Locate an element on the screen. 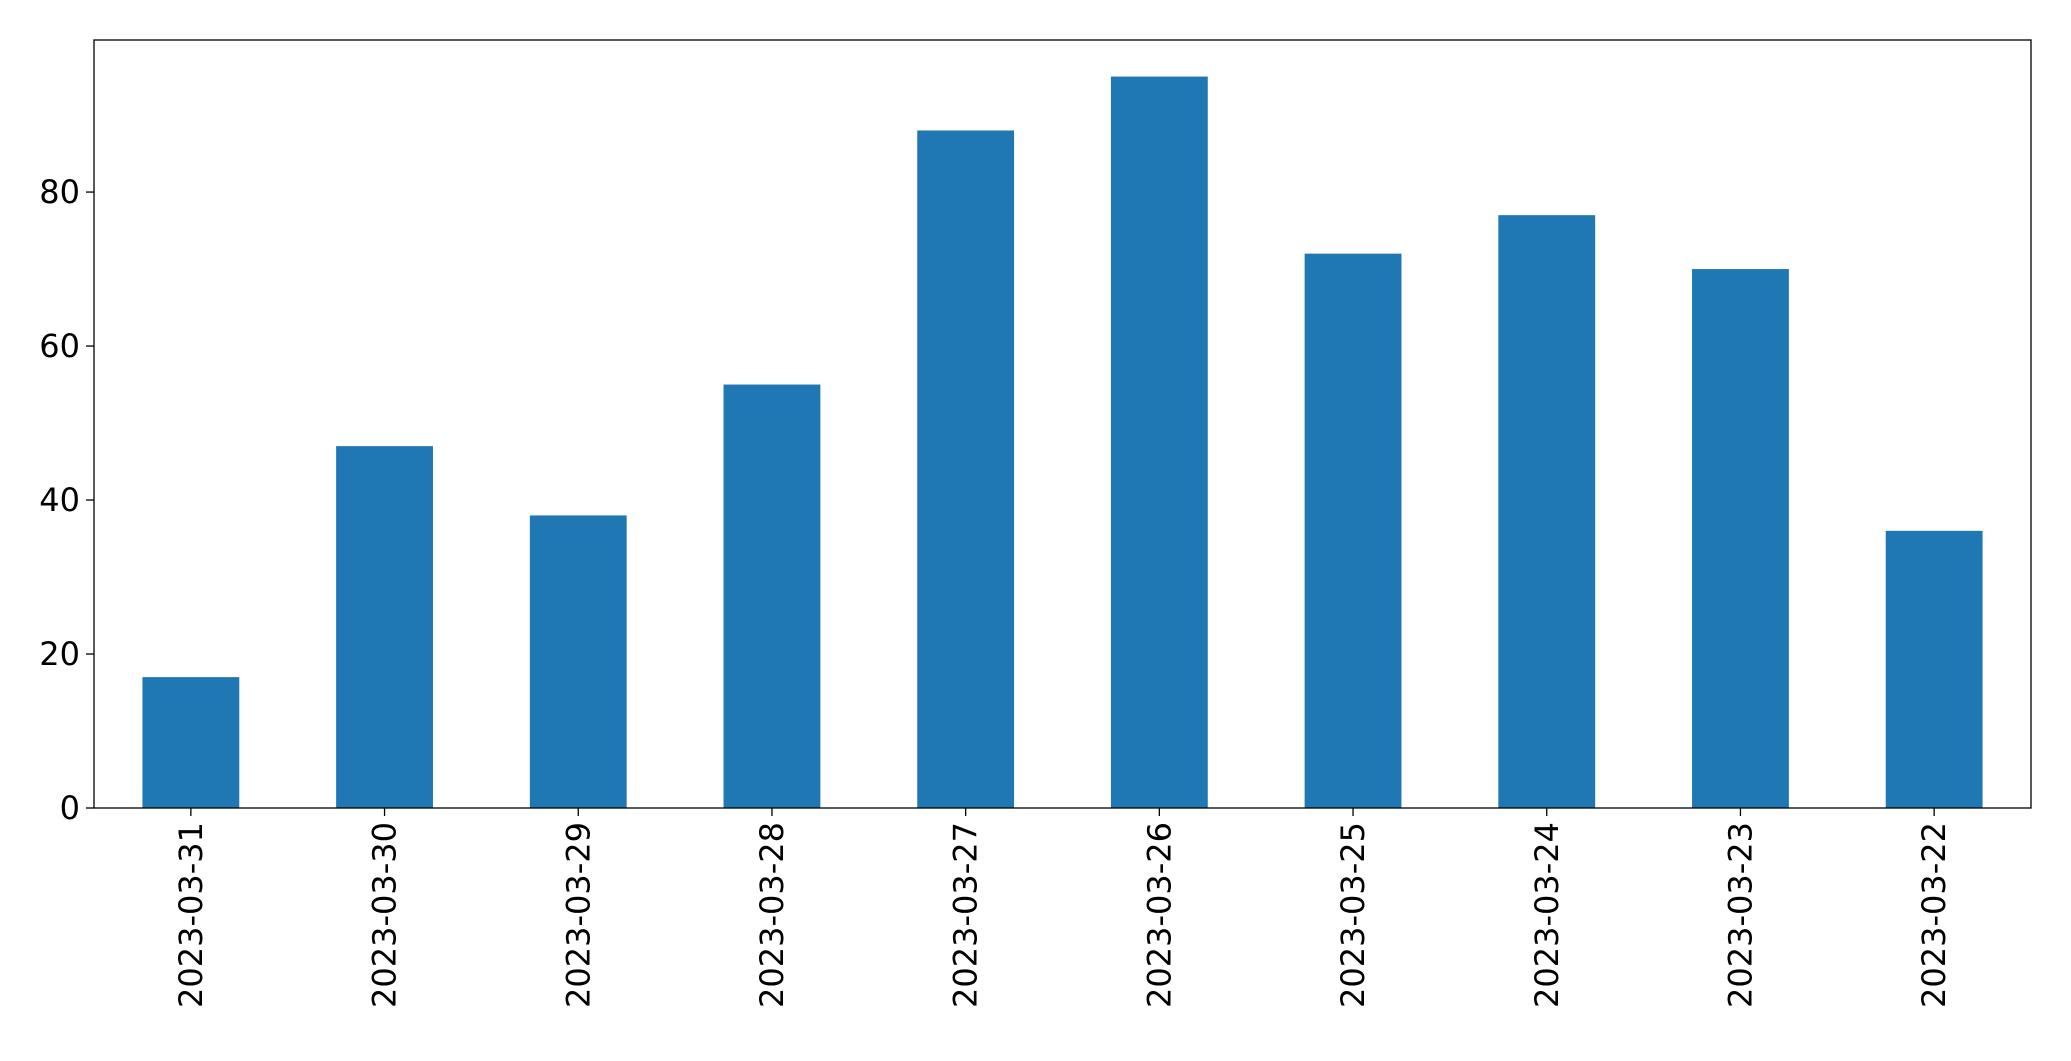 The image size is (2071, 1061). x-tick-label: 2023-03-29 is located at coordinates (578, 915).